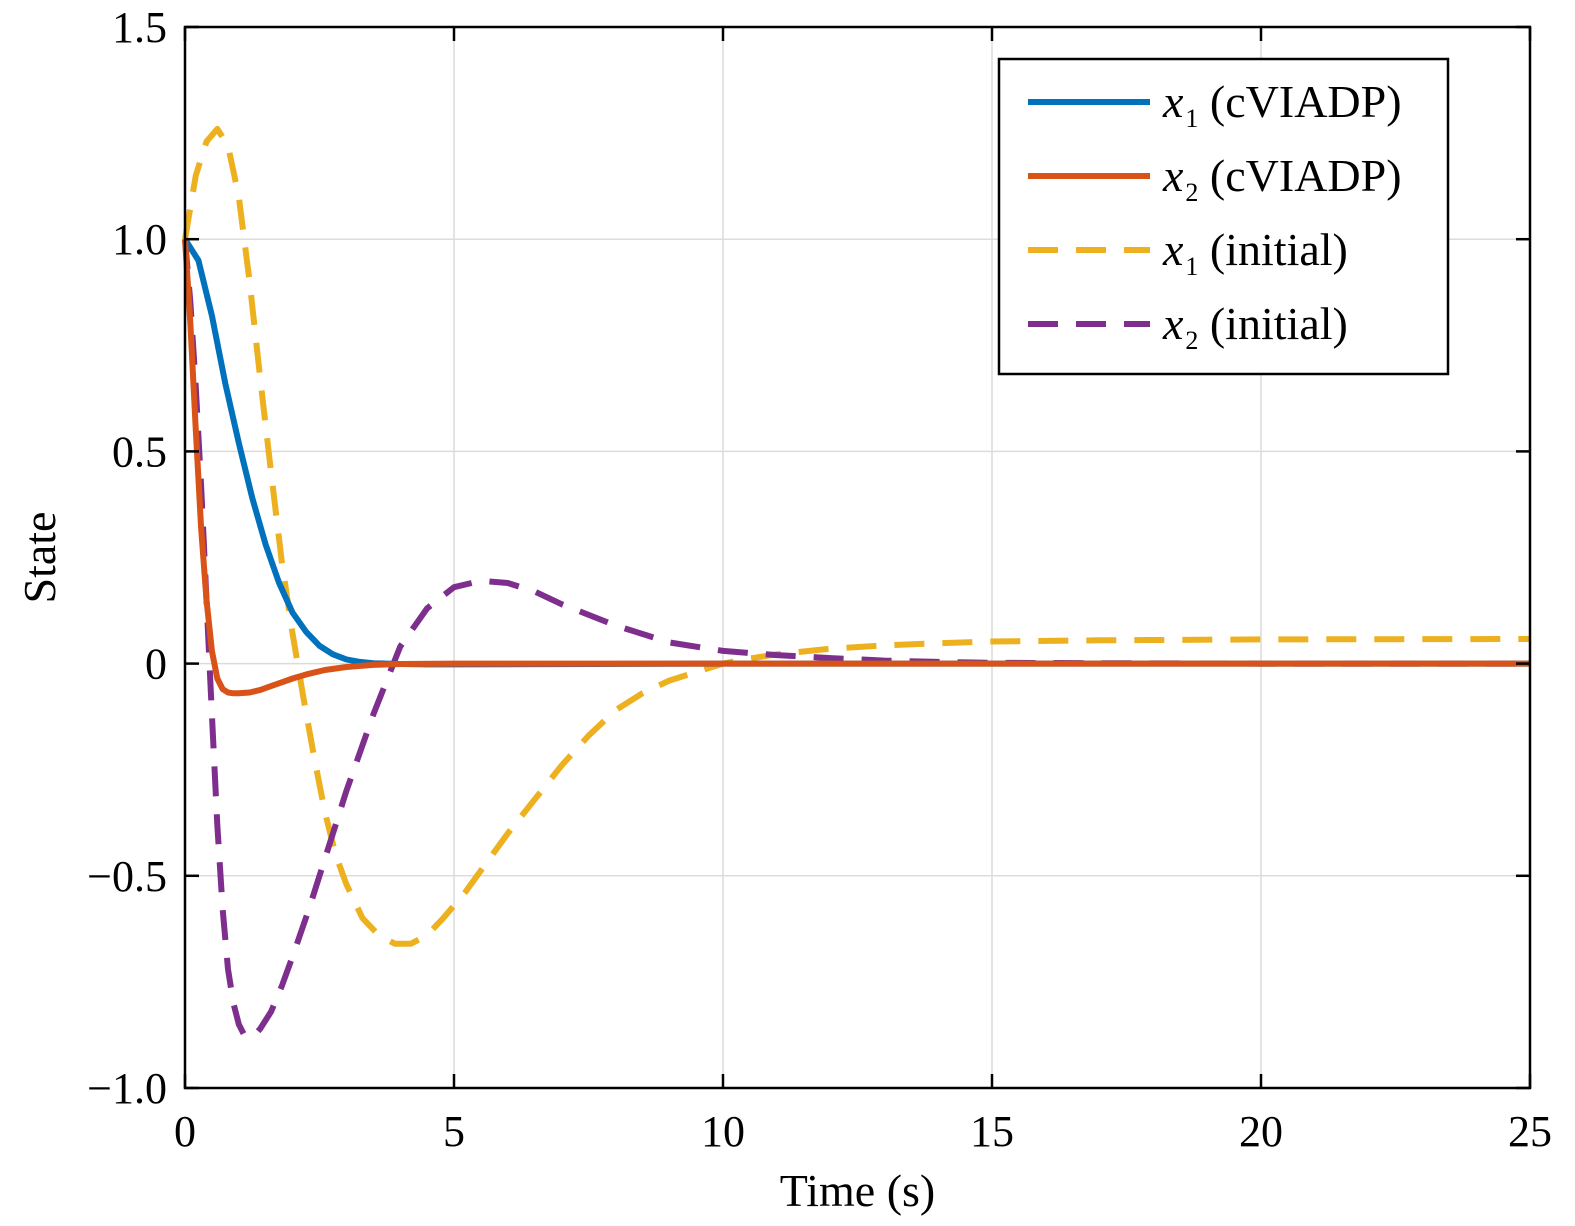 The image size is (1575, 1226). I want to click on legend-label: x1 (initial), so click(1255, 252).